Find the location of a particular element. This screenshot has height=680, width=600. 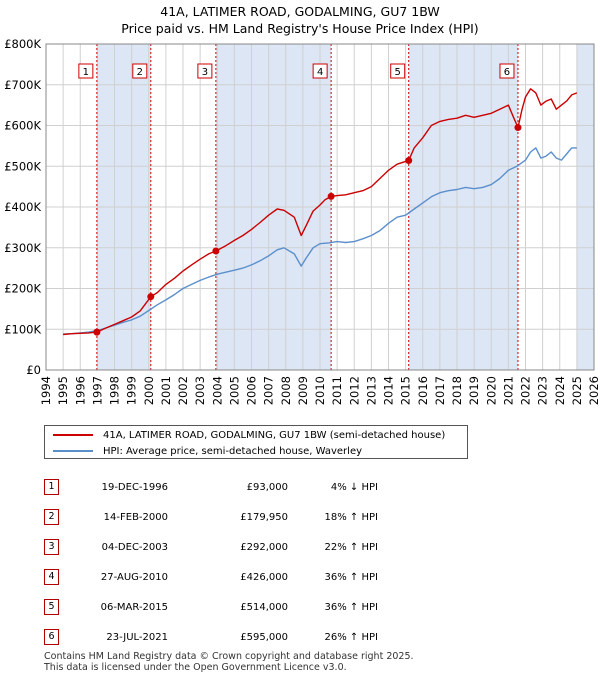

sale-date: 19-DEC-1996 is located at coordinates (134, 487).